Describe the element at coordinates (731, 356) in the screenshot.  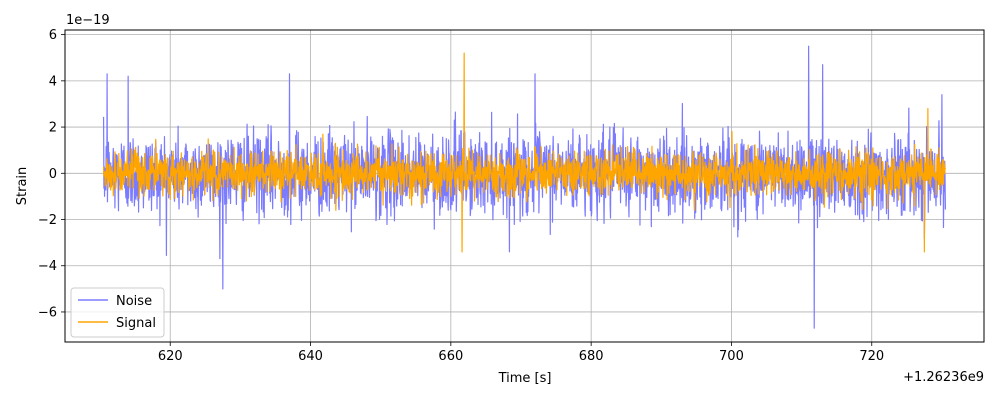
I see `x-tick-label: 700` at that location.